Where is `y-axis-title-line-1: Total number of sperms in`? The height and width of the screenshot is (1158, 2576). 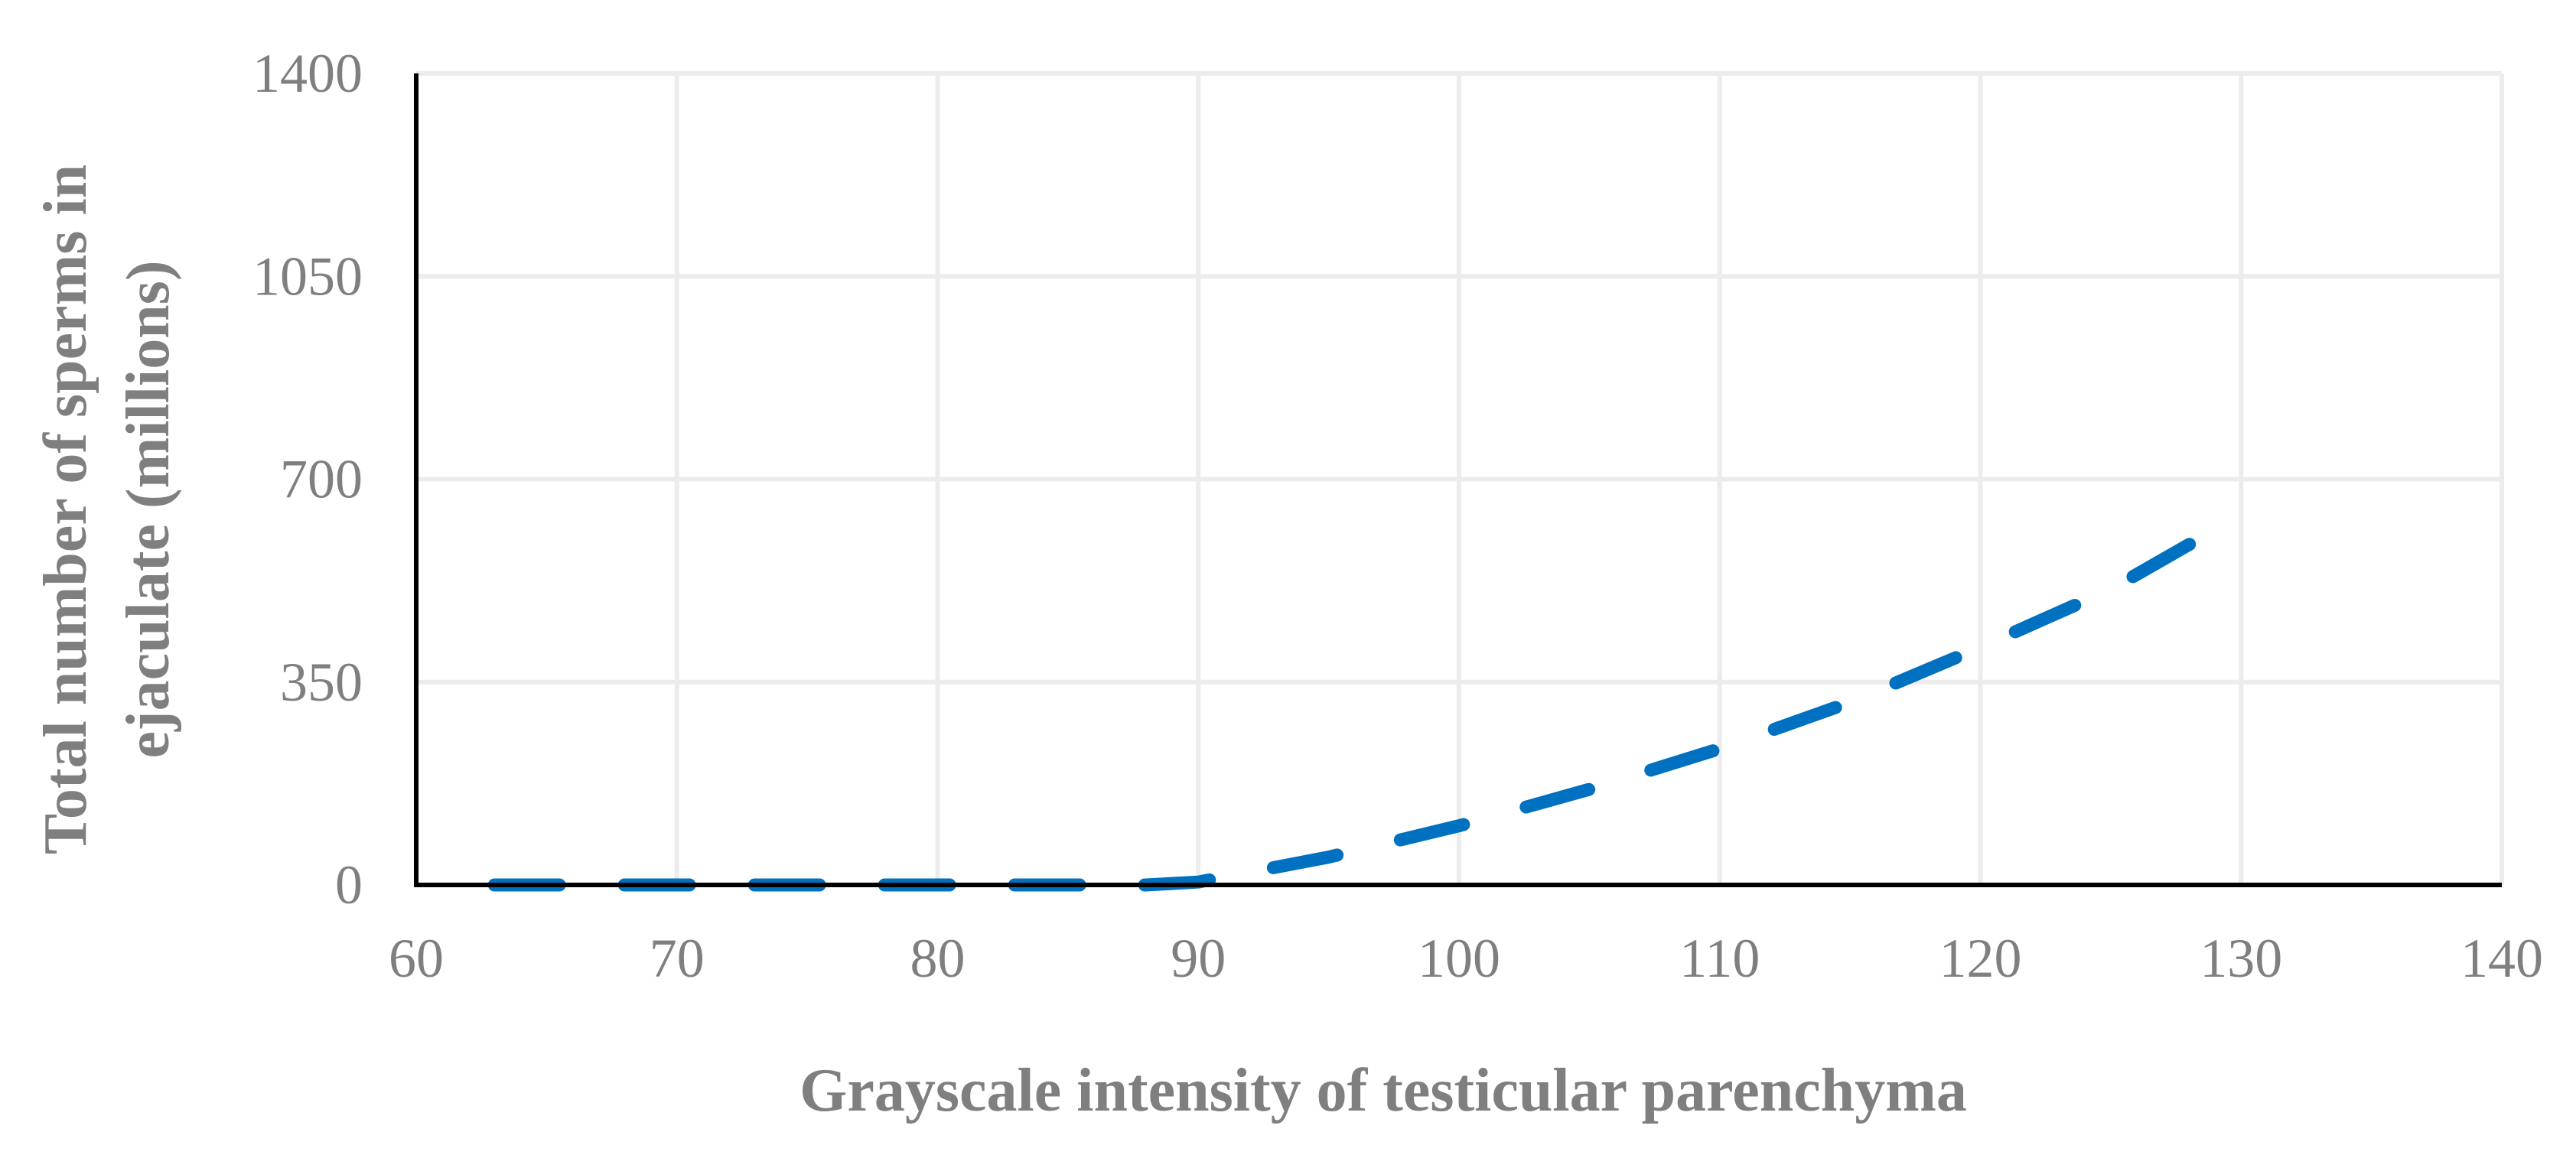 y-axis-title-line-1: Total number of sperms in is located at coordinates (65, 509).